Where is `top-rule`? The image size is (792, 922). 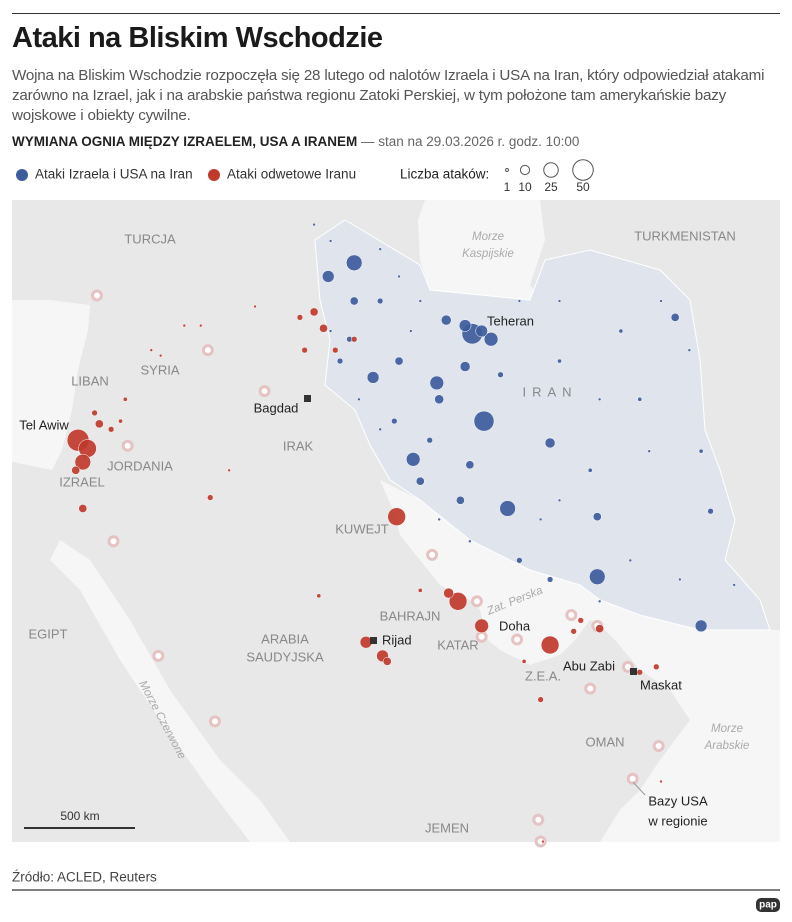 top-rule is located at coordinates (396, 13).